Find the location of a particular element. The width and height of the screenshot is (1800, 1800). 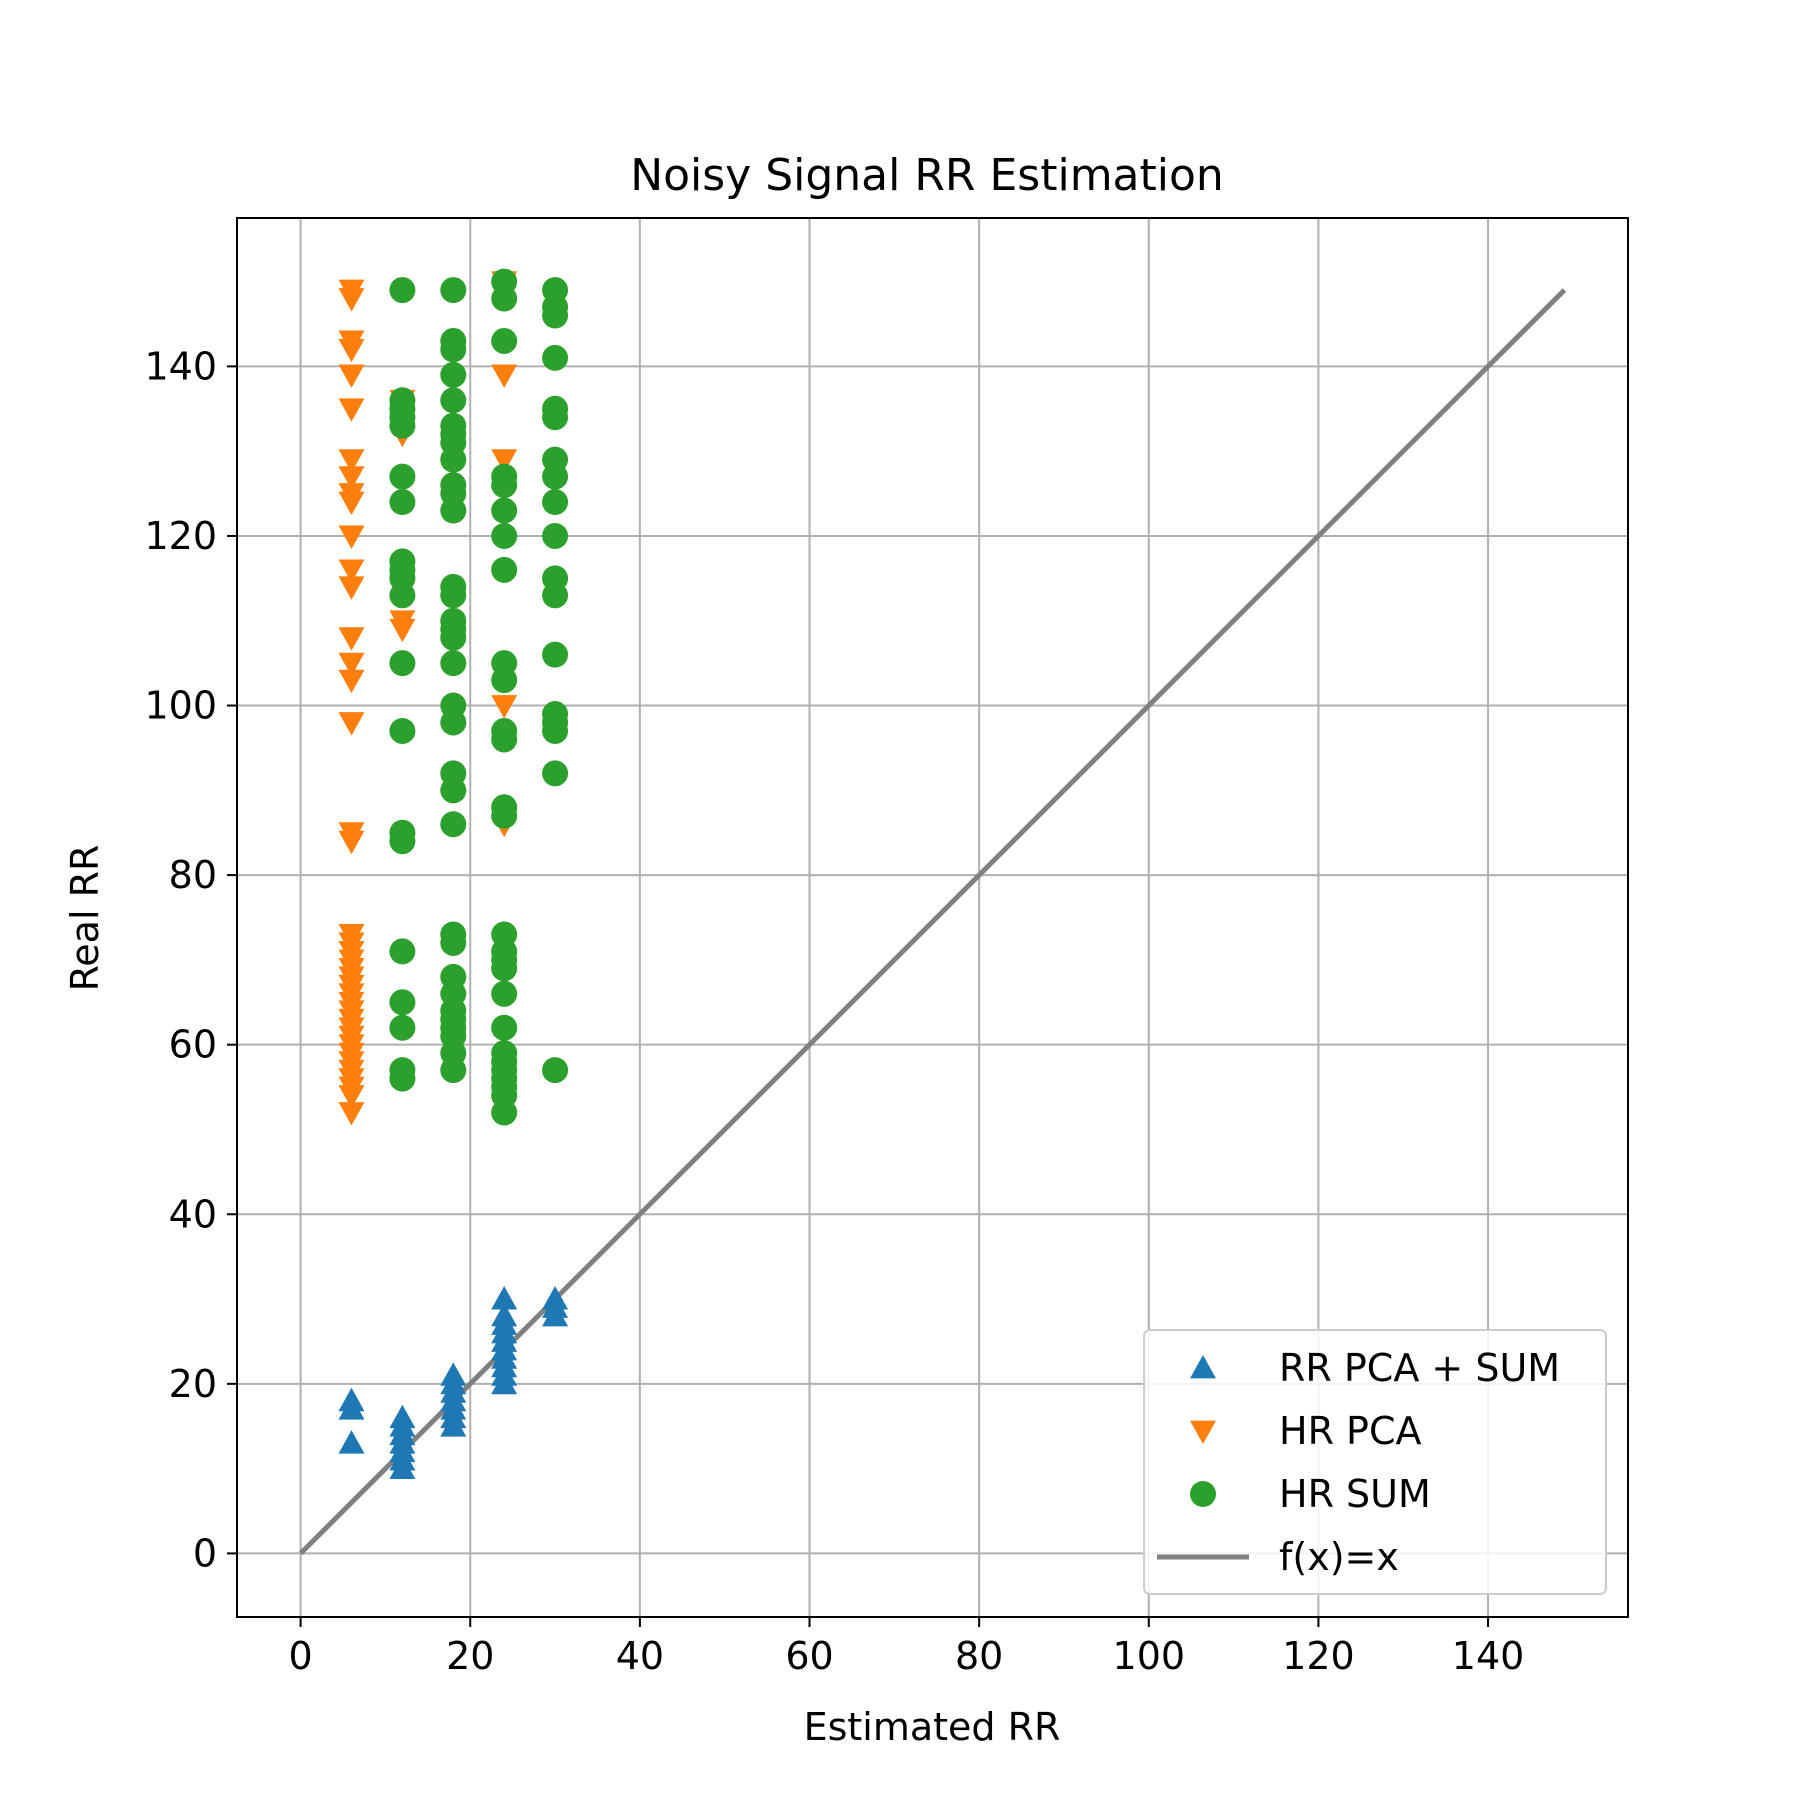

x-axis-label: Estimated RR is located at coordinates (932, 1727).